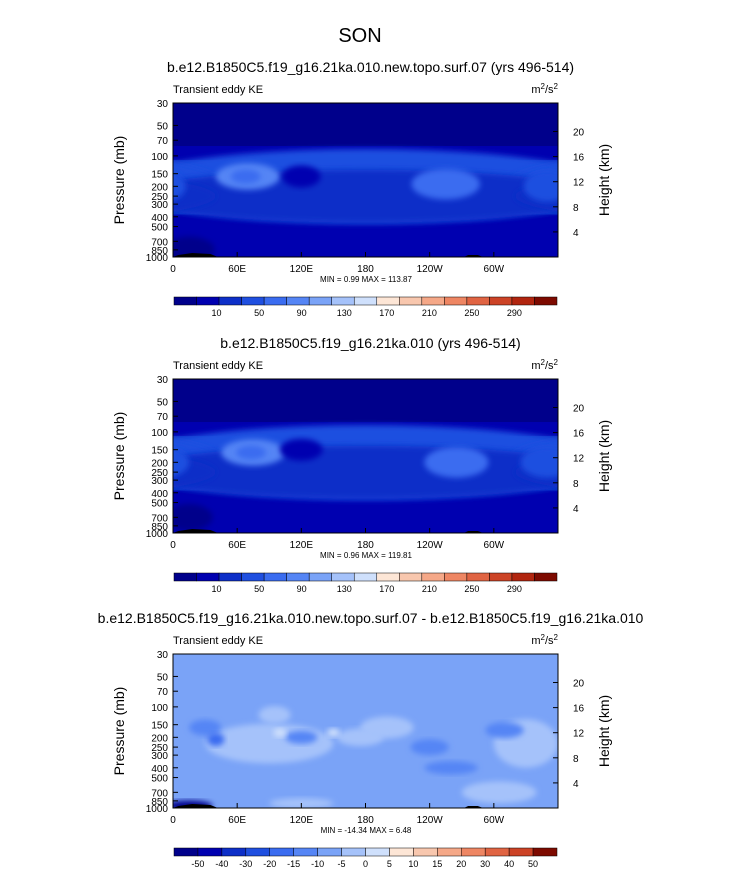 Image resolution: width=733 pixels, height=872 pixels. I want to click on contour-field, so click(292, 180).